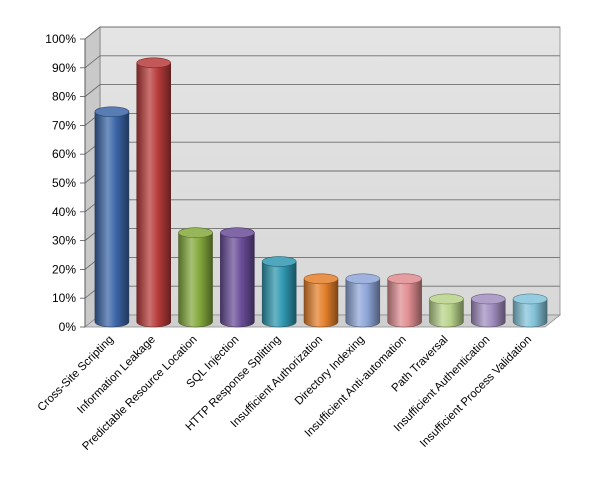  I want to click on y-tick-label: 50%, so click(64, 183).